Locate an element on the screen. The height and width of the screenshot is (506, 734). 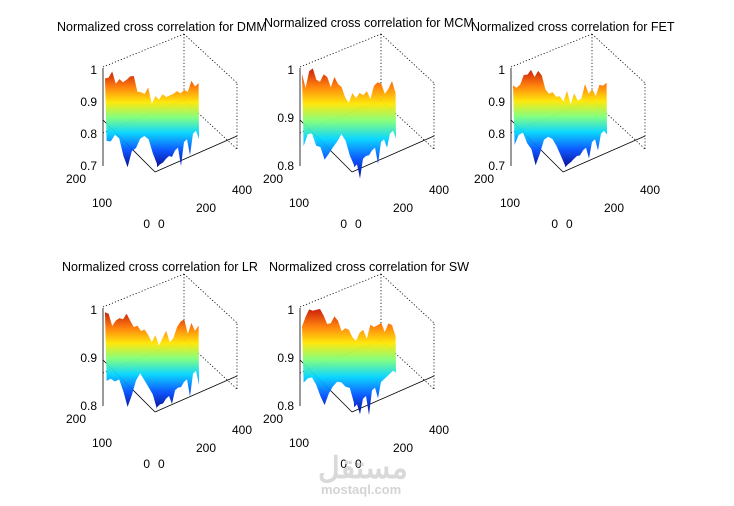
chart-title: Normalized cross correlation for MCM is located at coordinates (369, 23).